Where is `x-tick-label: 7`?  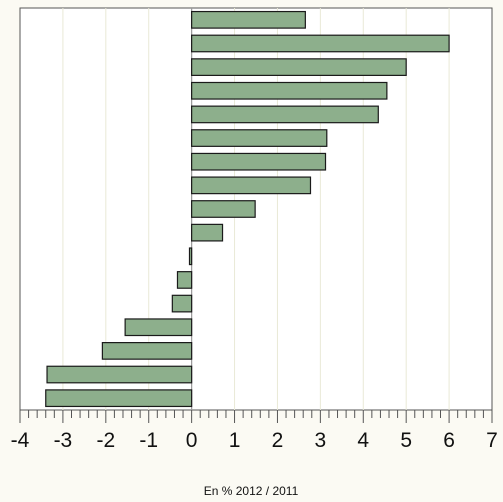
x-tick-label: 7 is located at coordinates (492, 440).